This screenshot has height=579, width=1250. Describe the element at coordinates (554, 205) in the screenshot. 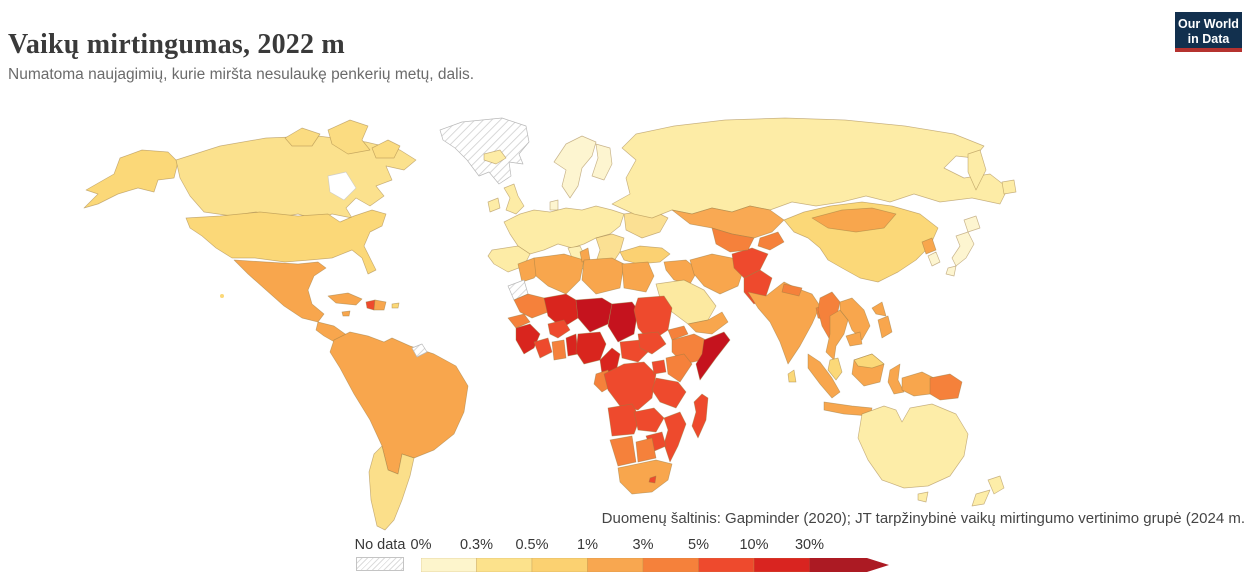

I see `region-denmark` at that location.